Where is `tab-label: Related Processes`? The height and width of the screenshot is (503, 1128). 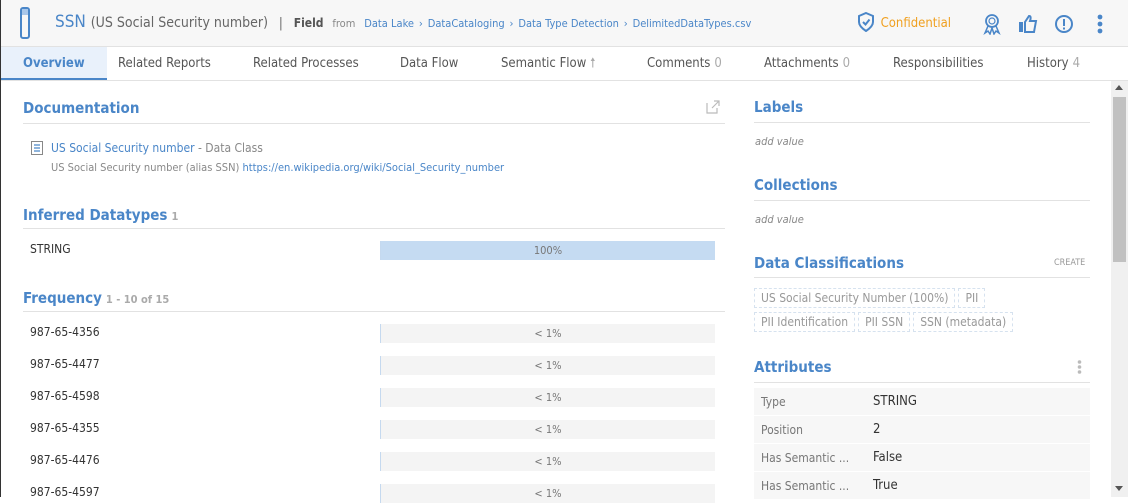 tab-label: Related Processes is located at coordinates (306, 63).